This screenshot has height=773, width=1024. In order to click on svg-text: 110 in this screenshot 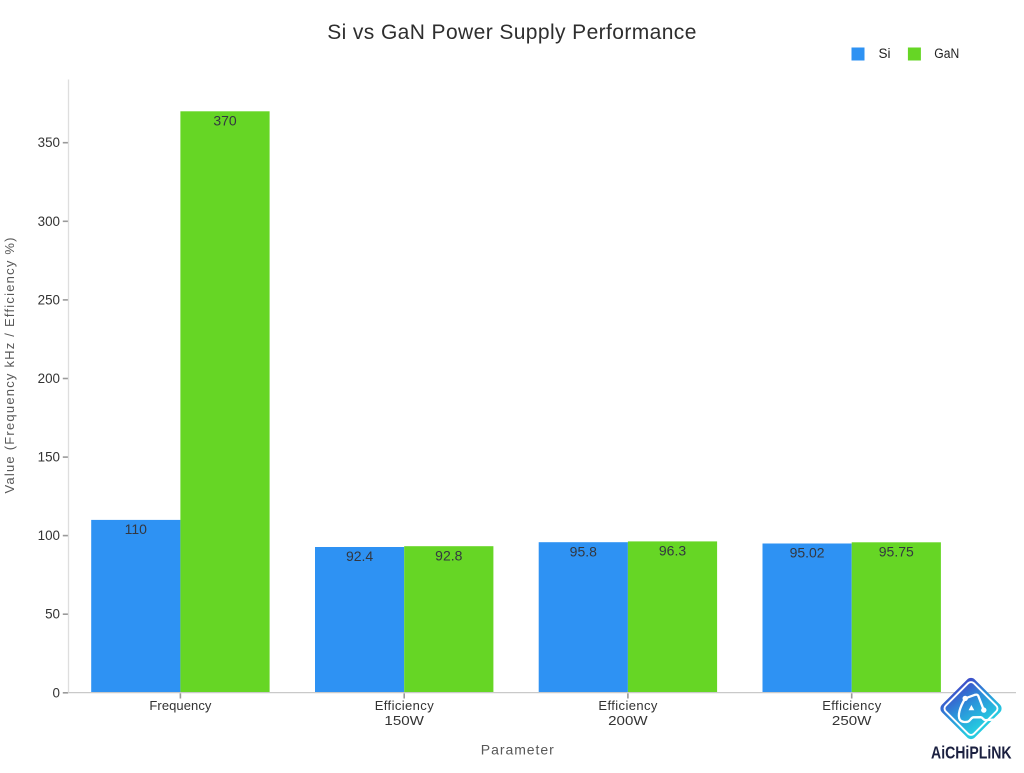, I will do `click(136, 529)`.